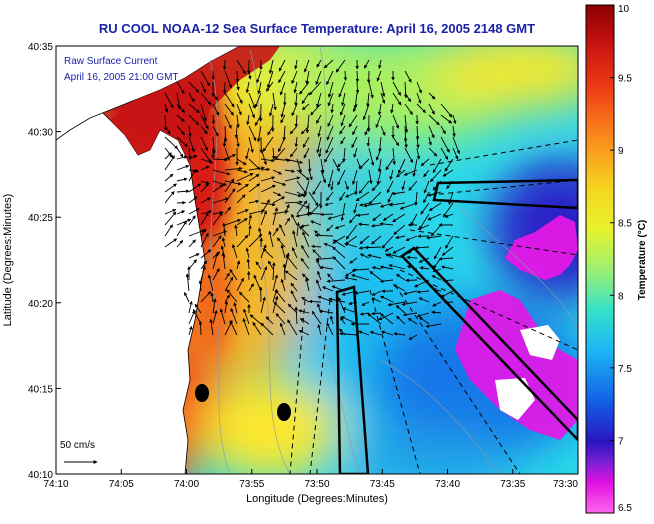 Image resolution: width=654 pixels, height=524 pixels. What do you see at coordinates (447, 484) in the screenshot?
I see `x-tick-label: 73:40` at bounding box center [447, 484].